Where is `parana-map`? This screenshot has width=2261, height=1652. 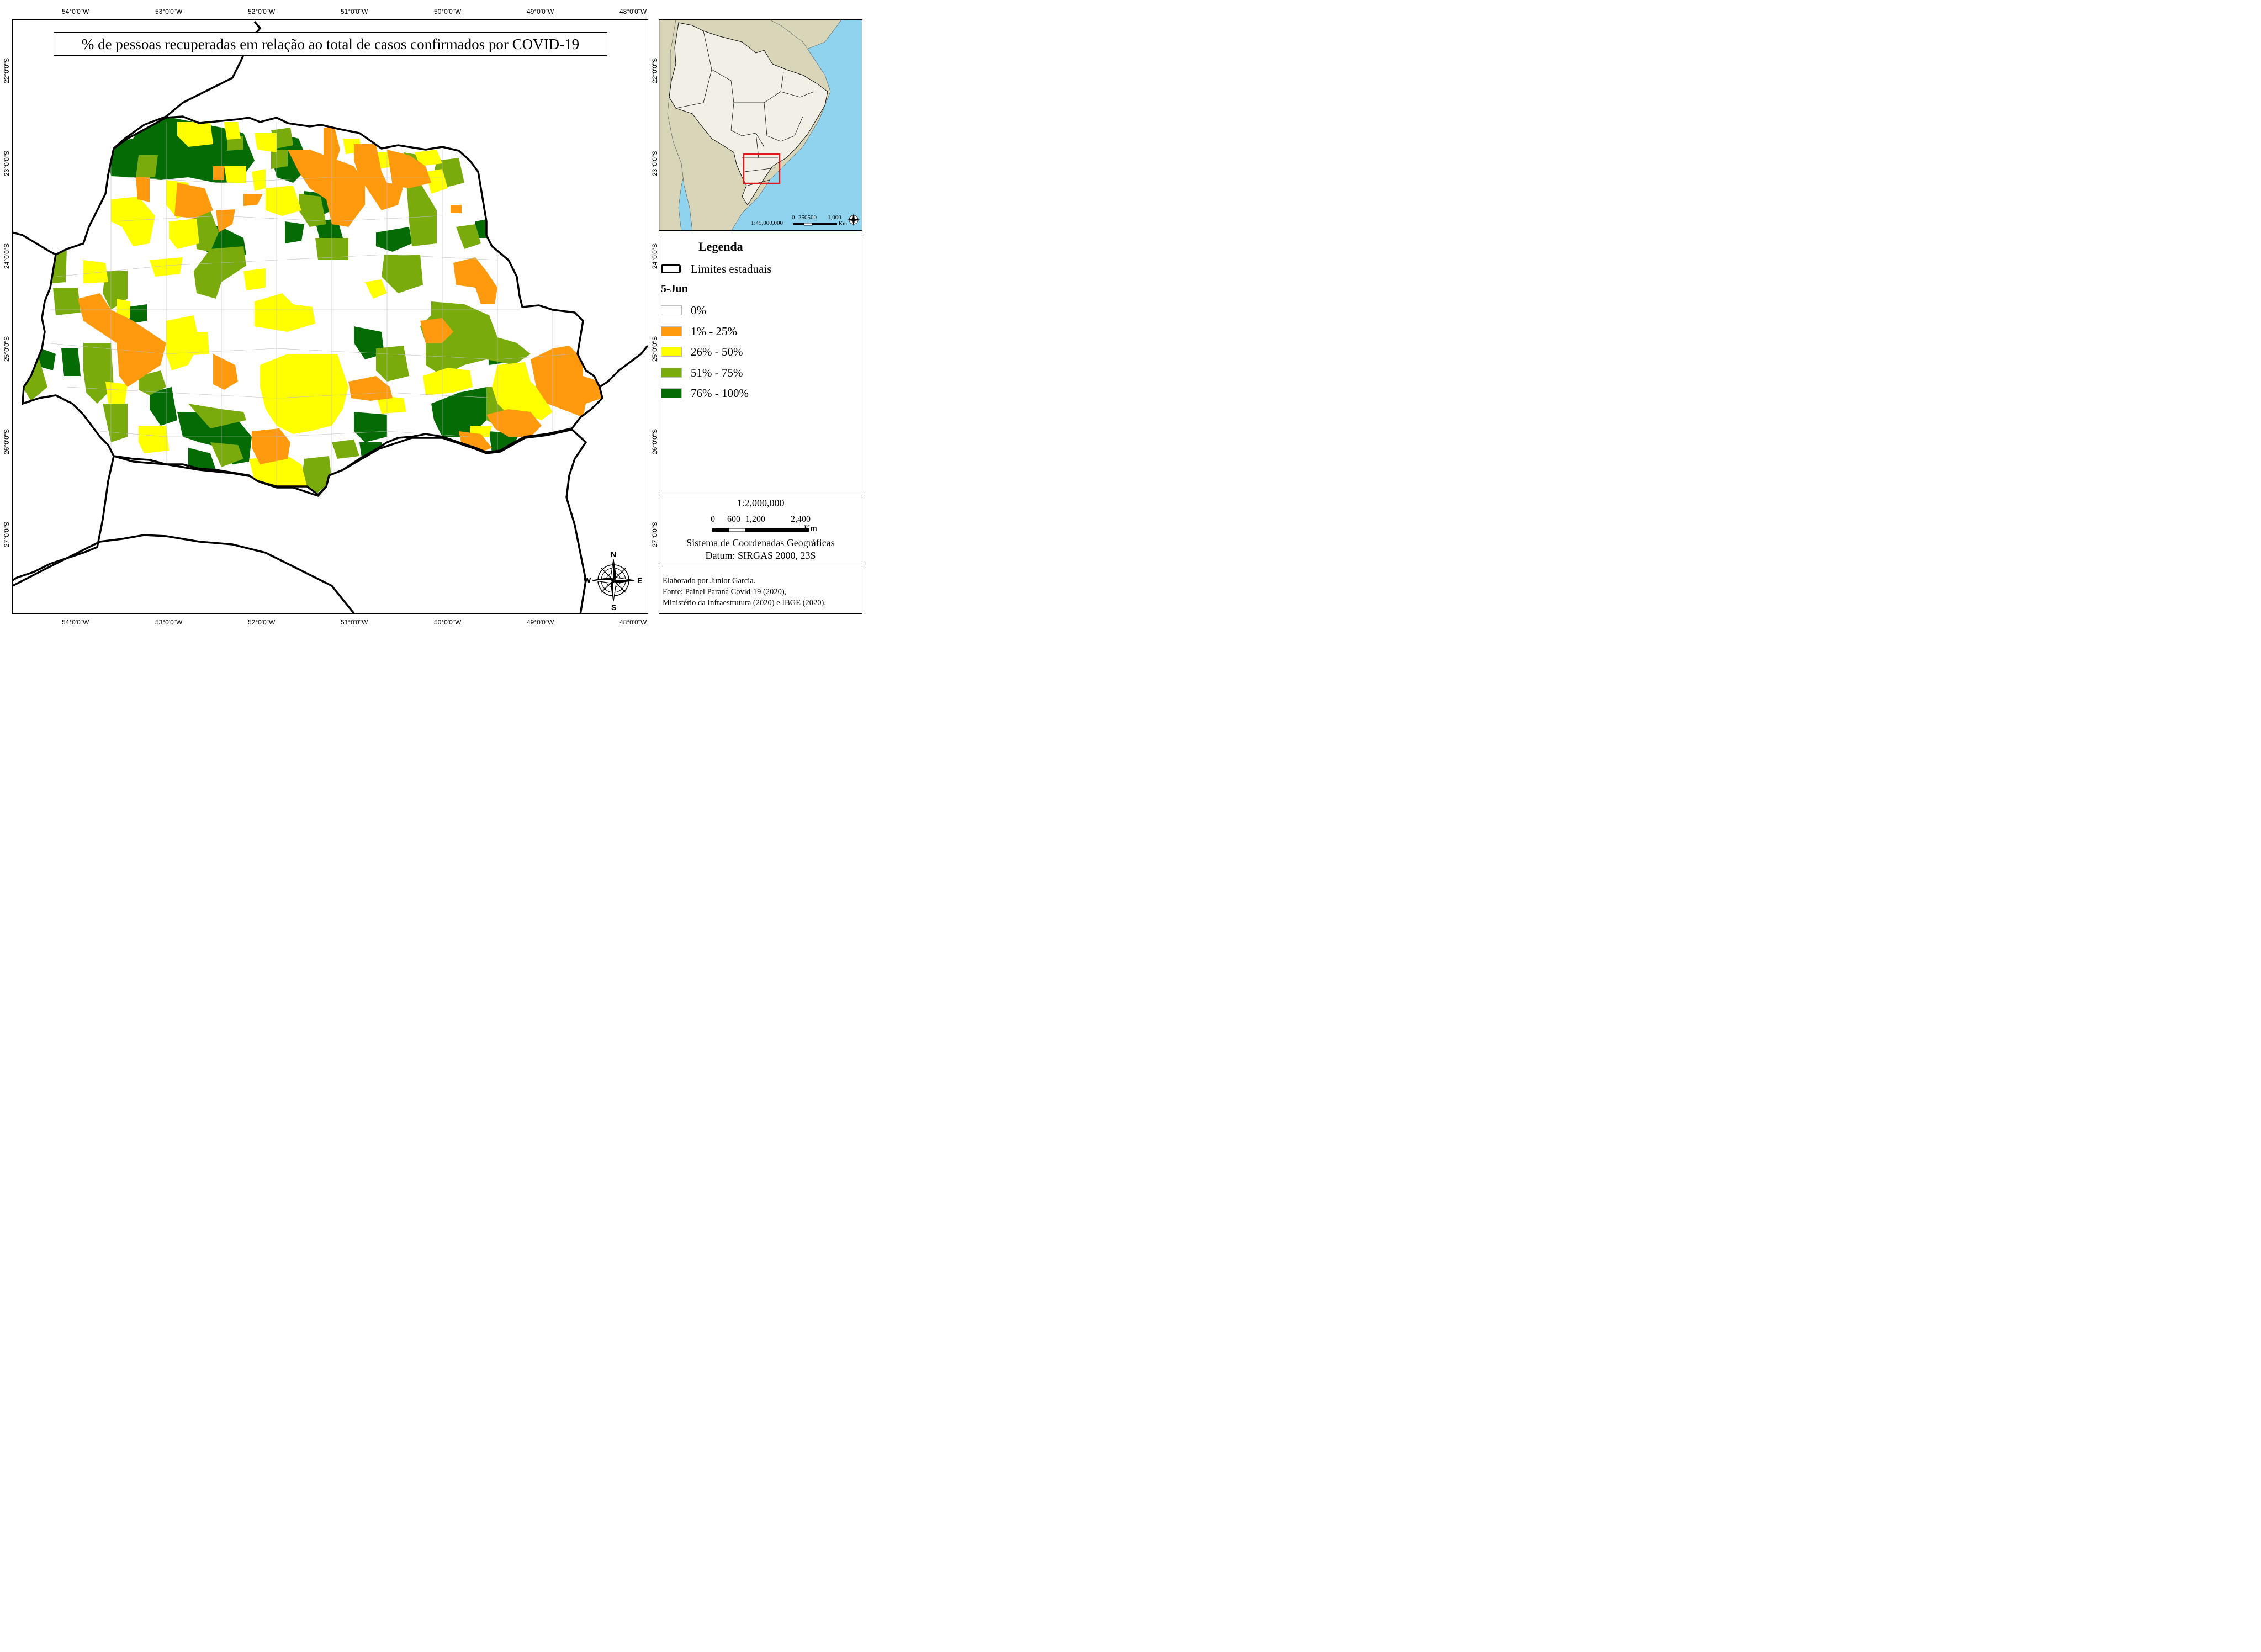 parana-map is located at coordinates (331, 316).